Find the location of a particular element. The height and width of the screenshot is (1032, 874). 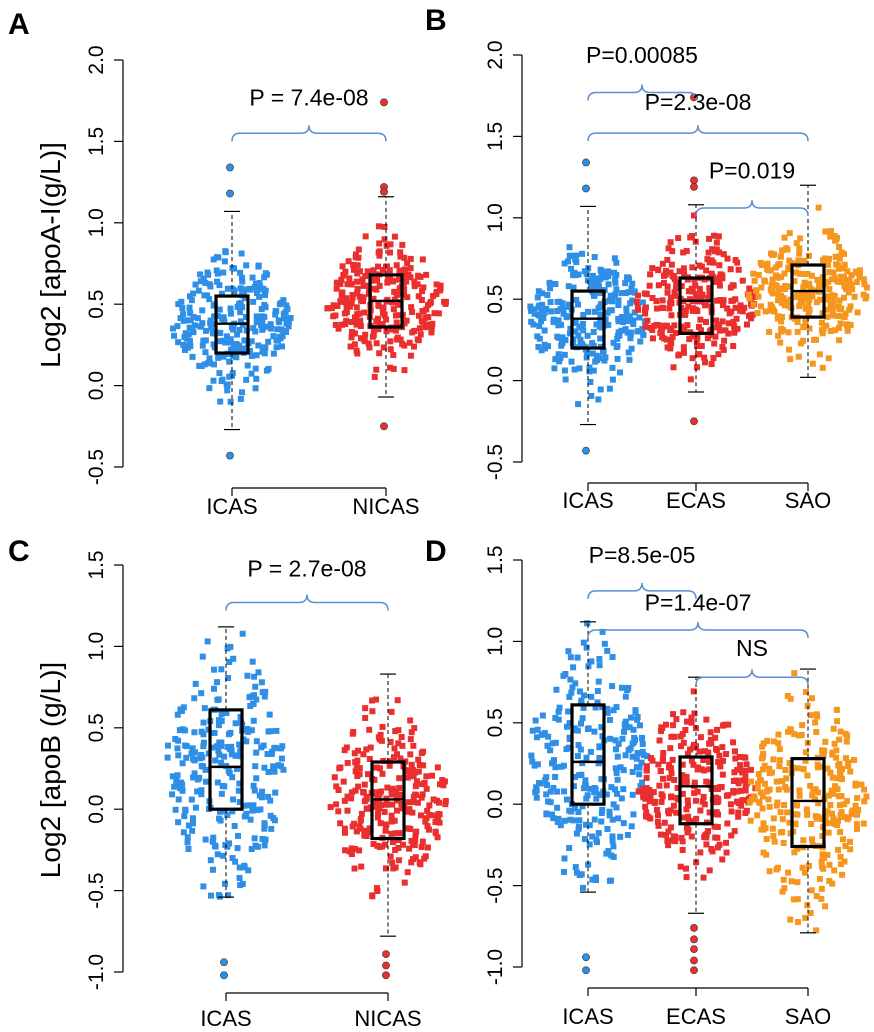

group-icas: ICAS is located at coordinates (231, 341).